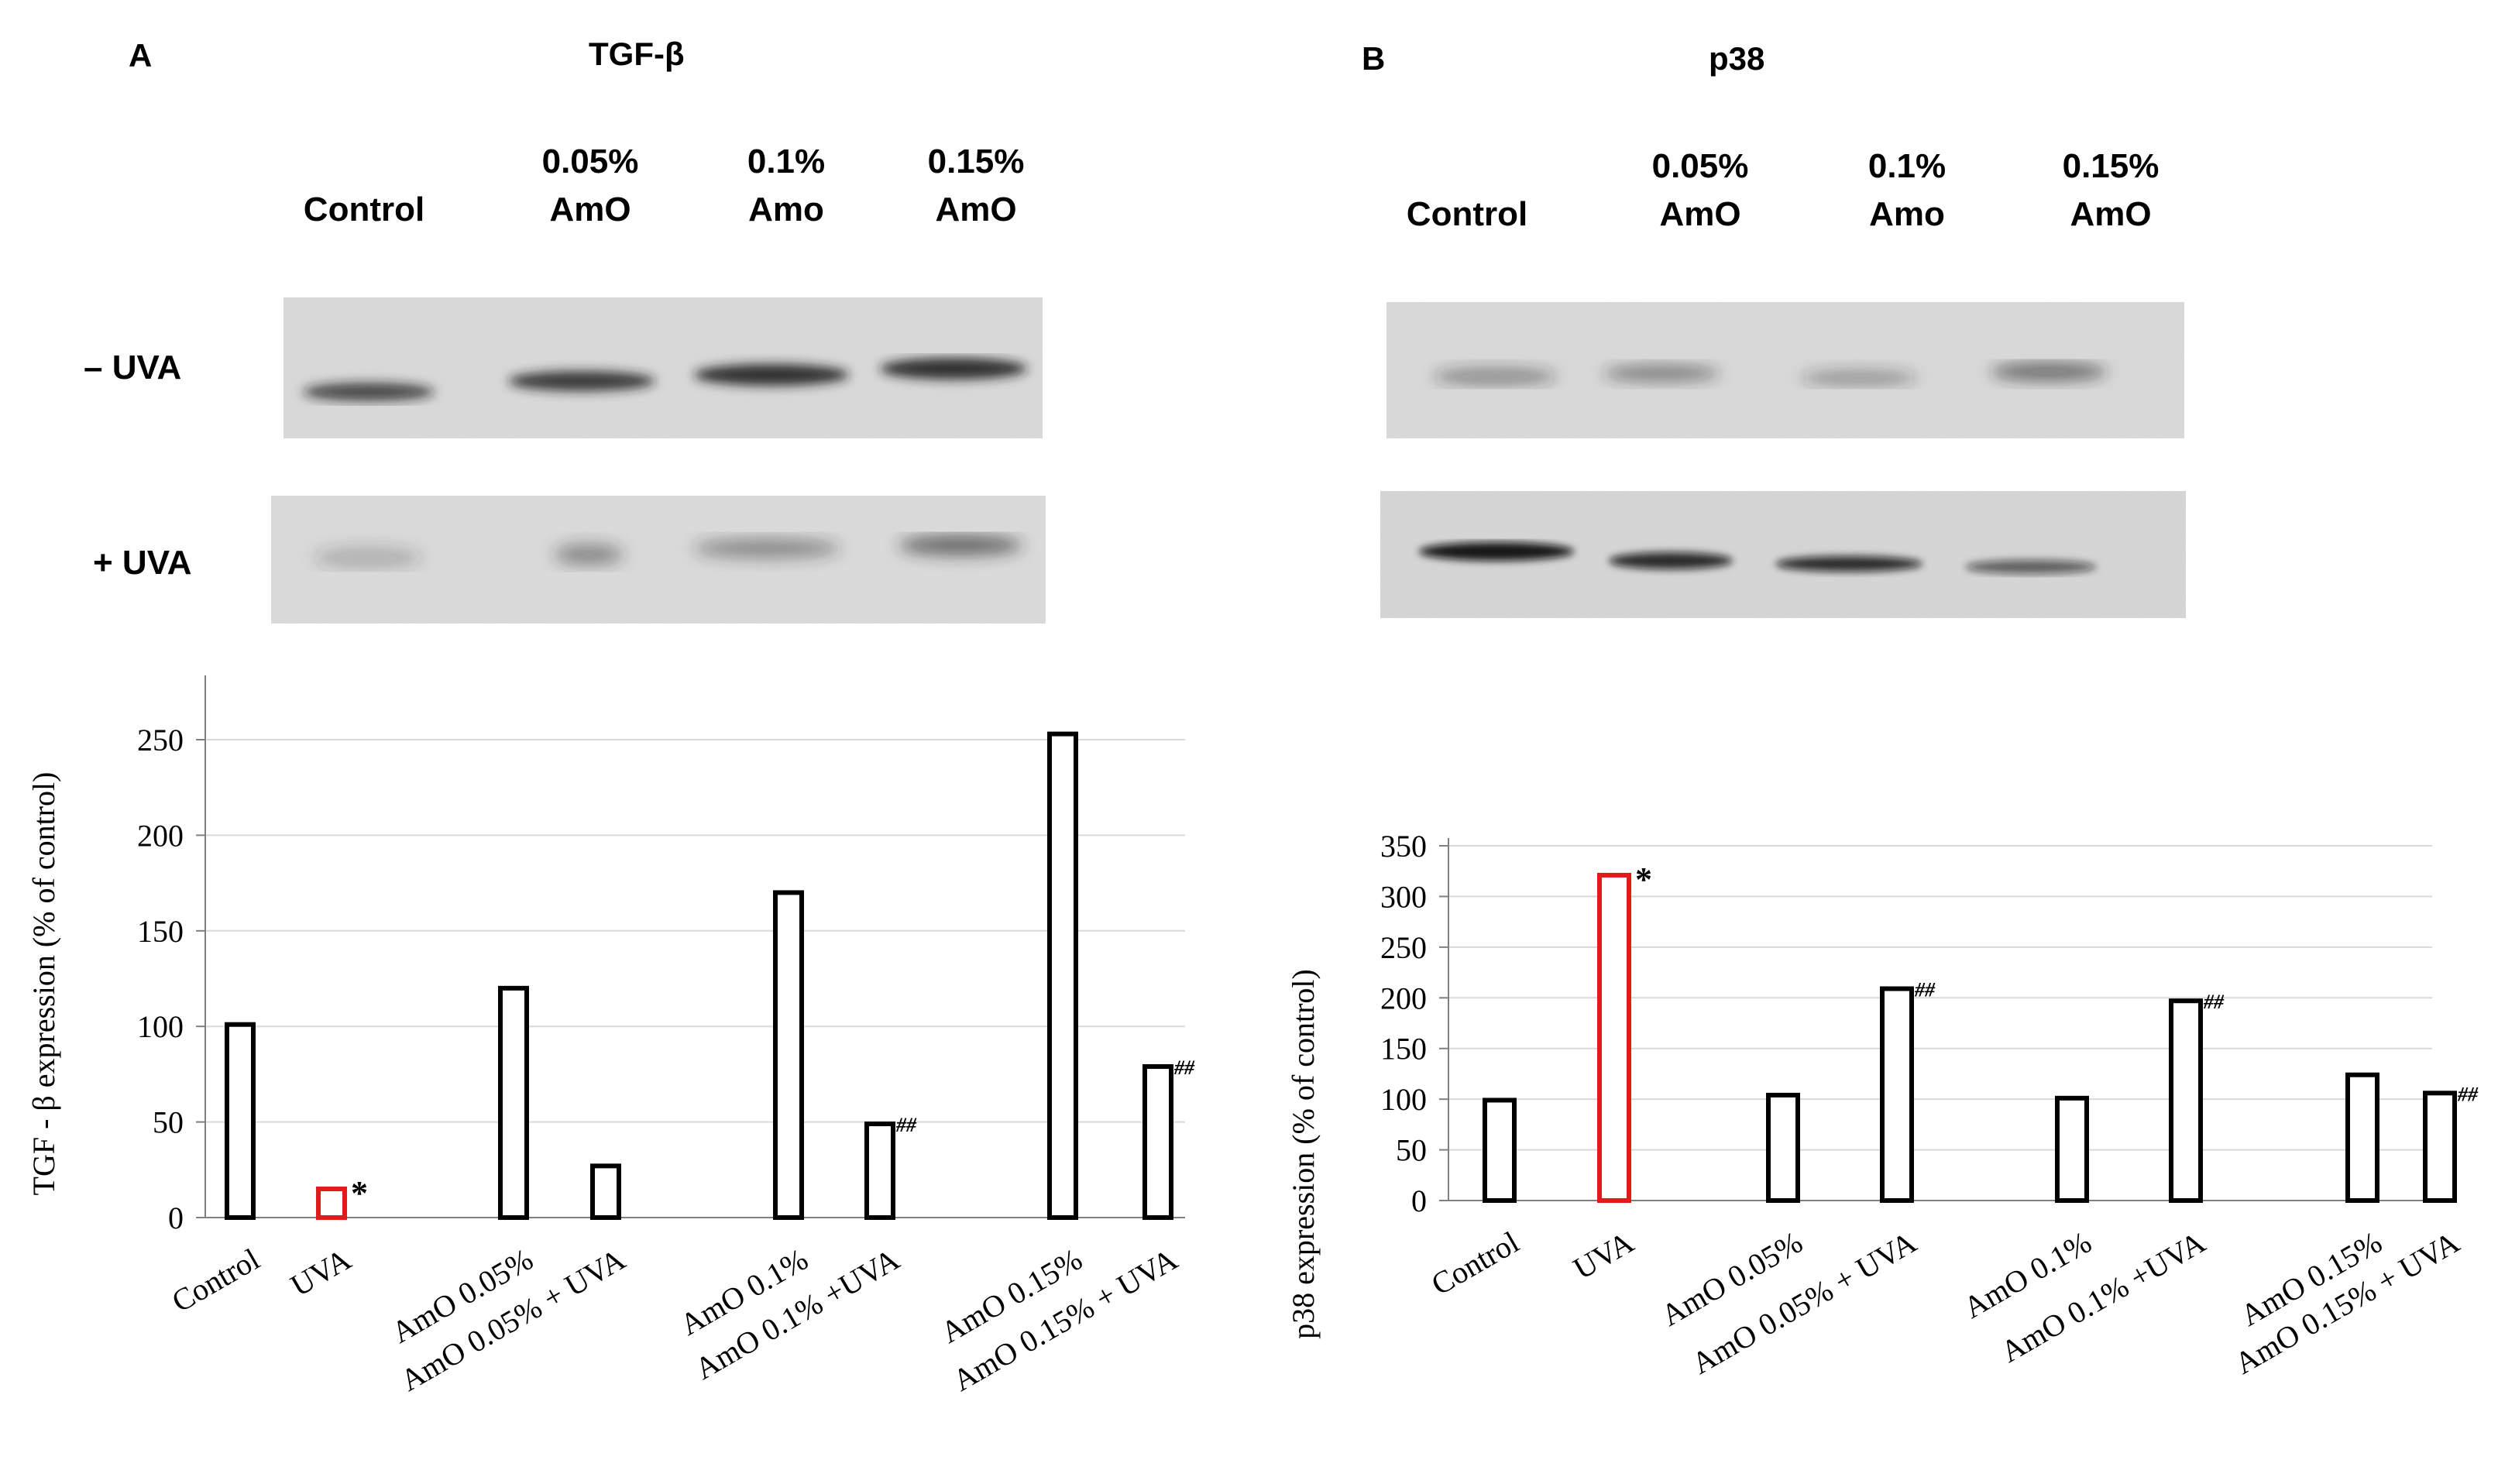  Describe the element at coordinates (663, 367) in the screenshot. I see `panel-a-blot-minus-uva` at that location.